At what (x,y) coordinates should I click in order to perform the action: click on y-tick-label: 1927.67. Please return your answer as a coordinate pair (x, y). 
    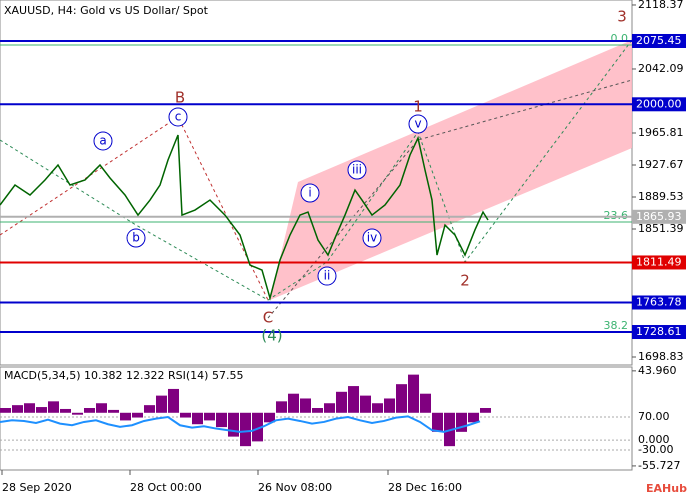
    Looking at the image, I should click on (661, 164).